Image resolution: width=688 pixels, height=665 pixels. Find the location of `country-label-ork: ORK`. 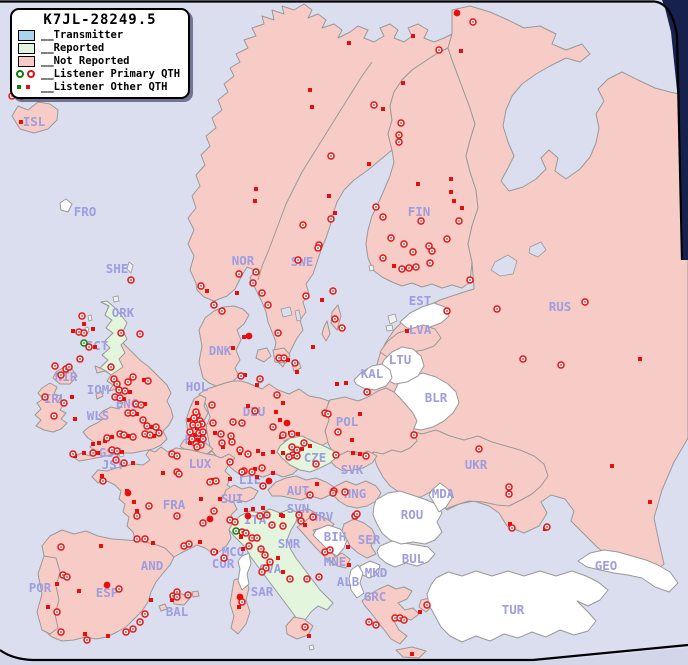

country-label-ork: ORK is located at coordinates (123, 312).